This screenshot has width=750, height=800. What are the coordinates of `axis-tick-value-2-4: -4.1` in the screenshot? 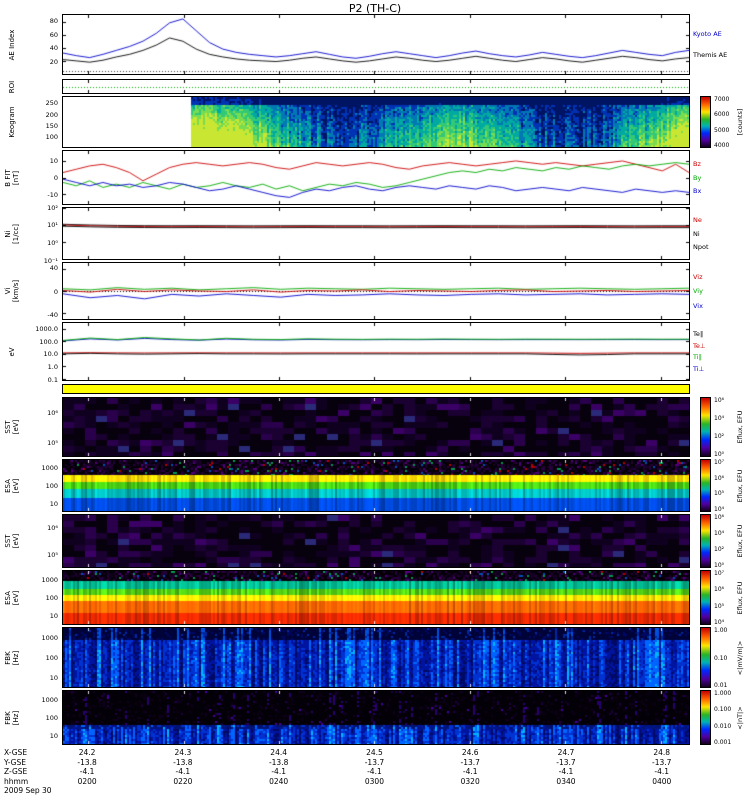 It's located at (470, 771).